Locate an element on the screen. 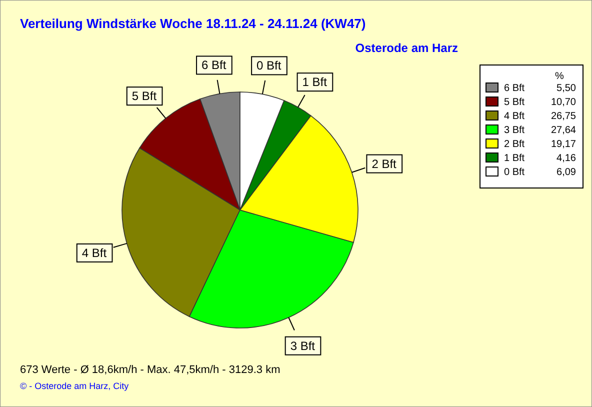 This screenshot has height=407, width=592. legend-label: 2 Bft is located at coordinates (514, 144).